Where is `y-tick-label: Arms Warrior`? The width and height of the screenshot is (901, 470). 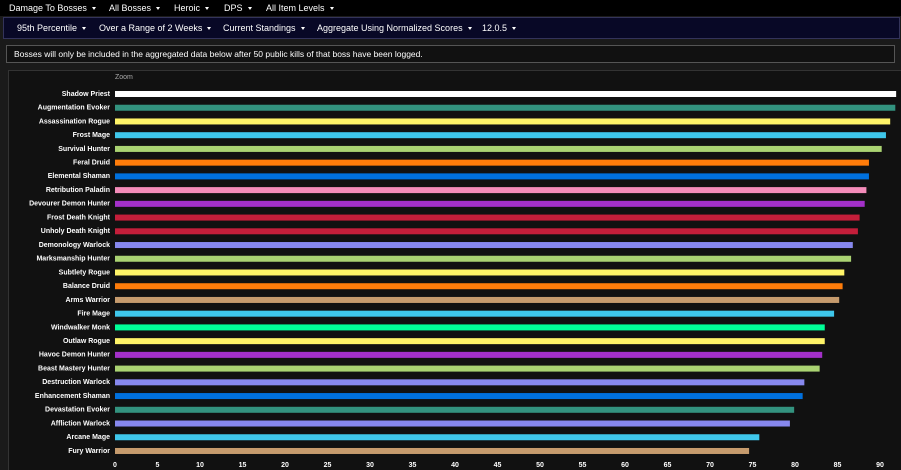
y-tick-label: Arms Warrior is located at coordinates (88, 300).